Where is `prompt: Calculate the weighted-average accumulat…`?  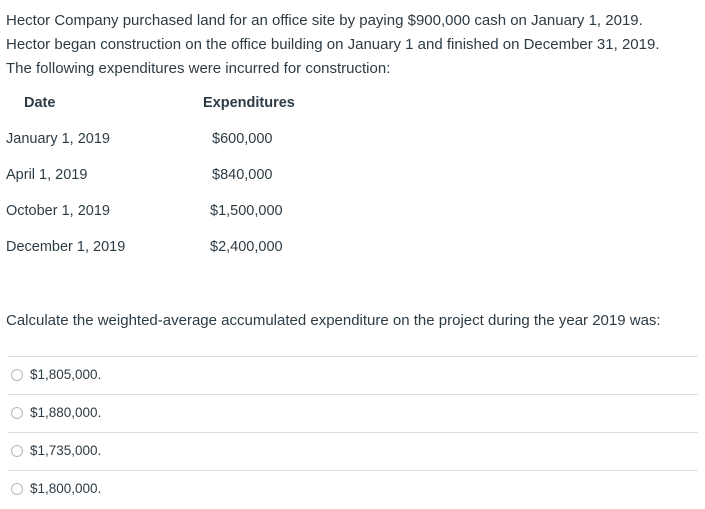
prompt: Calculate the weighted-average accumulat… is located at coordinates (333, 320).